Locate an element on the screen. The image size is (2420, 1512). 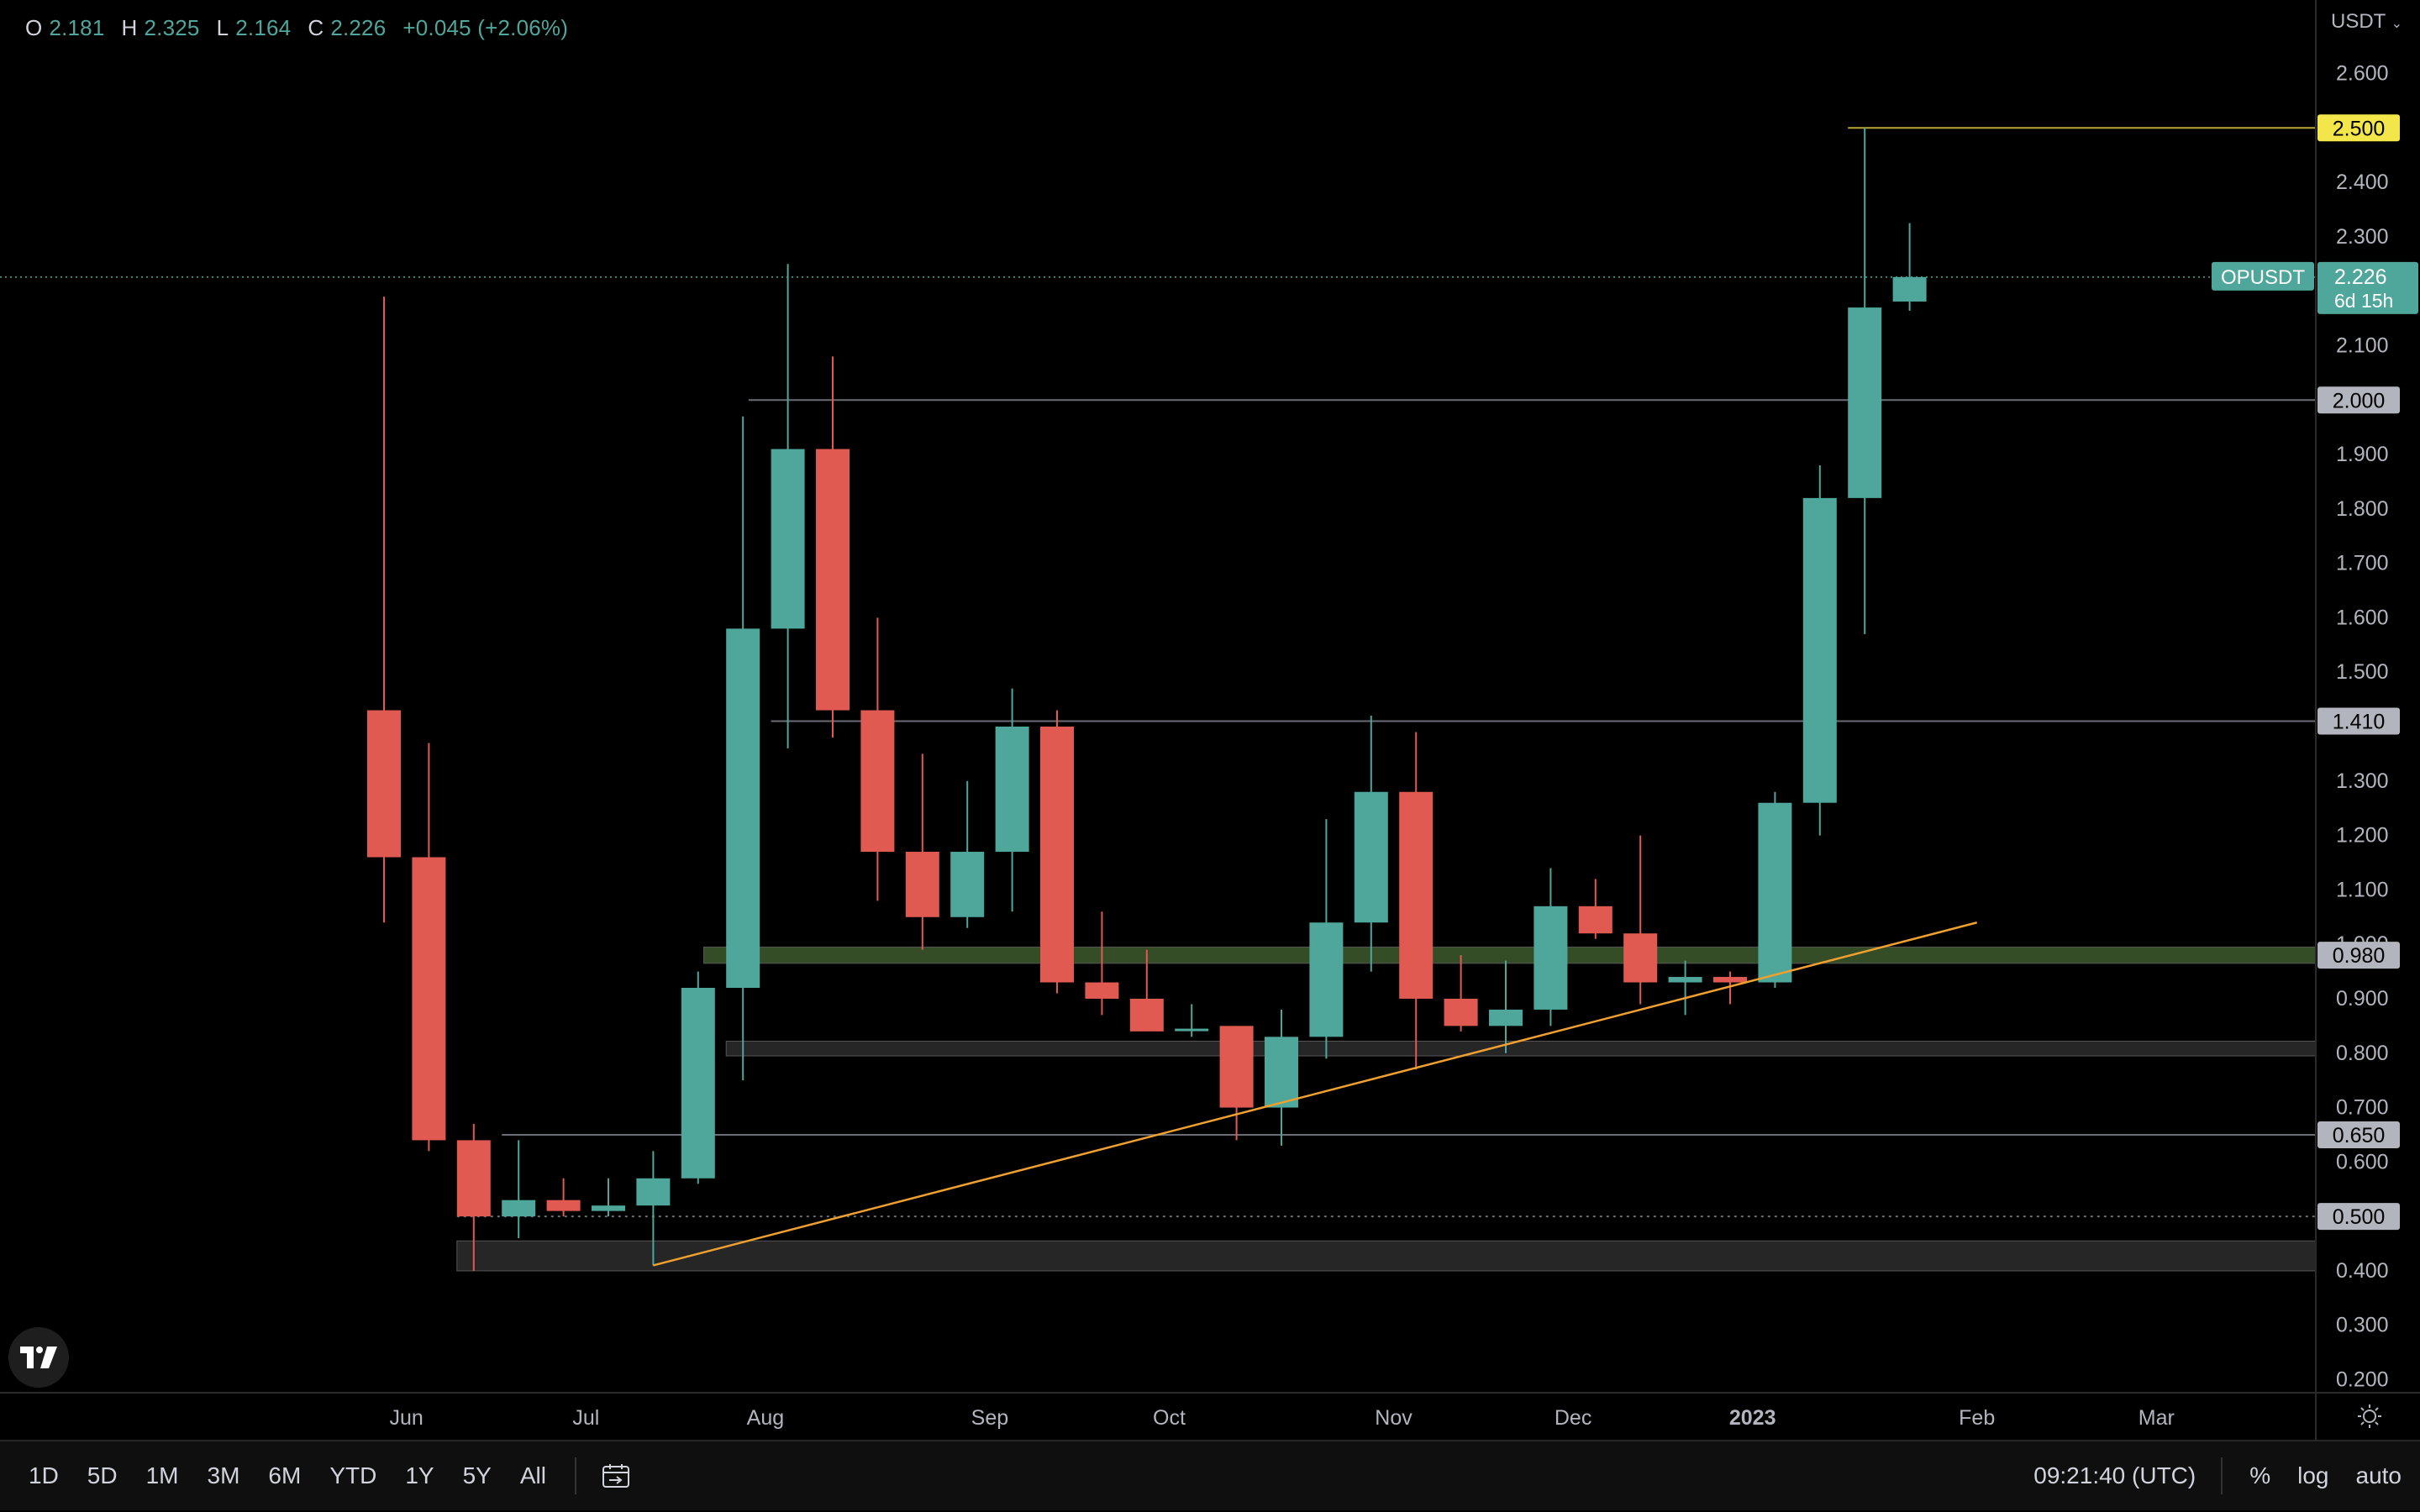
range-5y-button: 5Y is located at coordinates (477, 1475).